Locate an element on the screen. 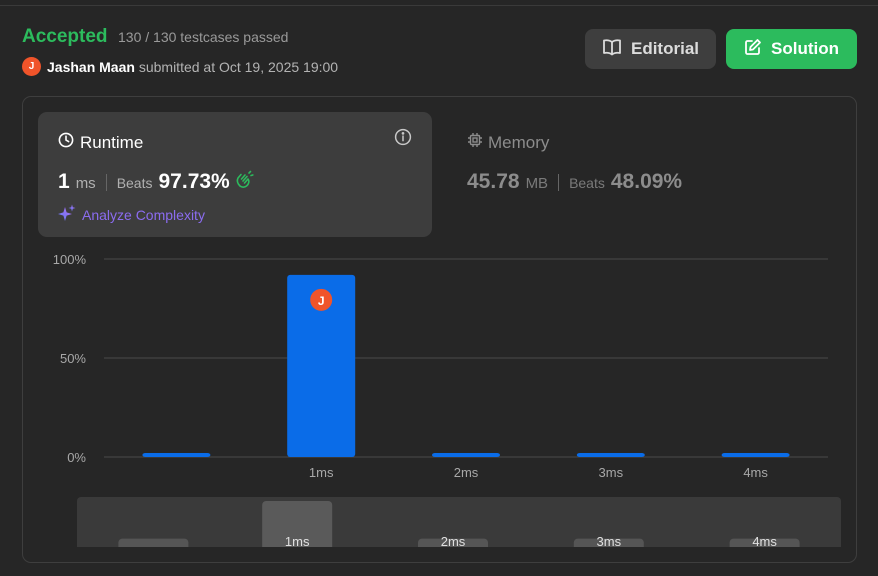 The height and width of the screenshot is (576, 878). brush-label: 2ms is located at coordinates (453, 540).